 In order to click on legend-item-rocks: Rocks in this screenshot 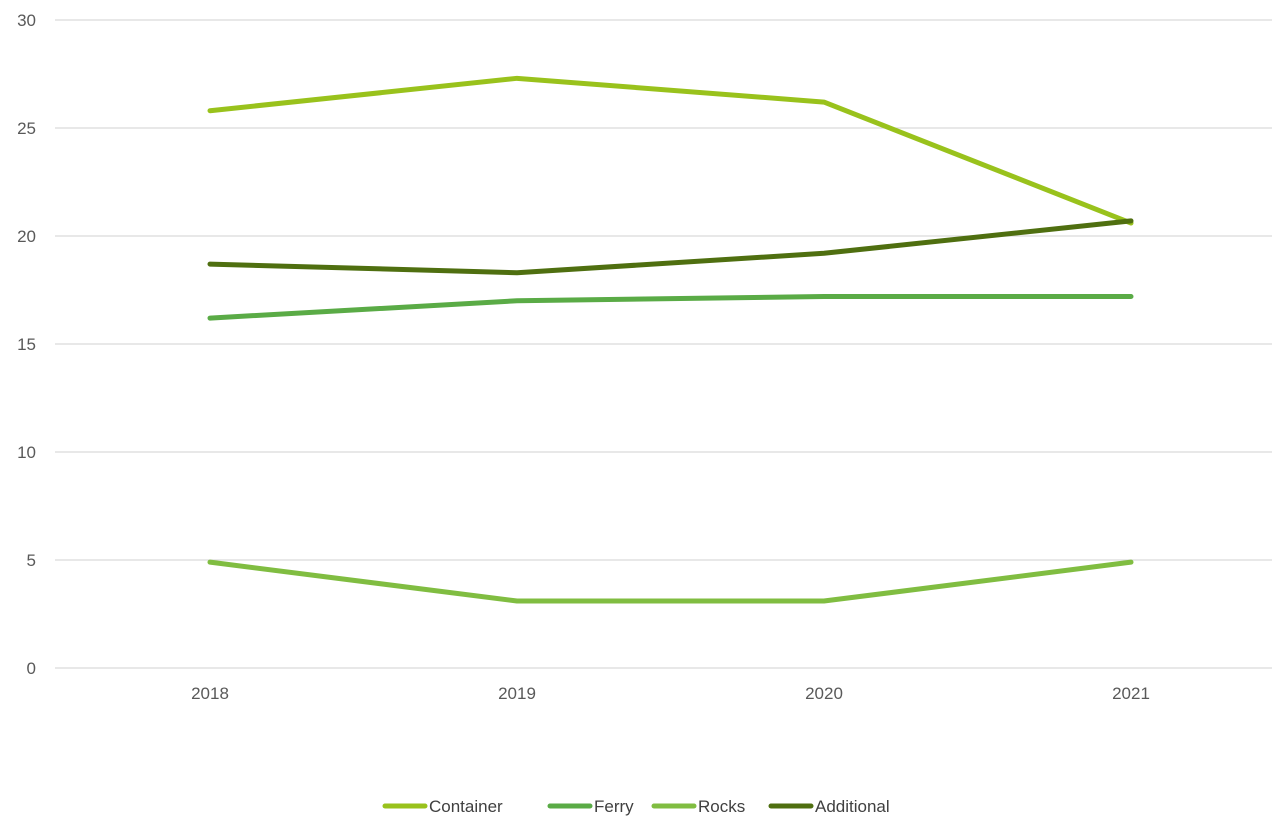, I will do `click(698, 806)`.